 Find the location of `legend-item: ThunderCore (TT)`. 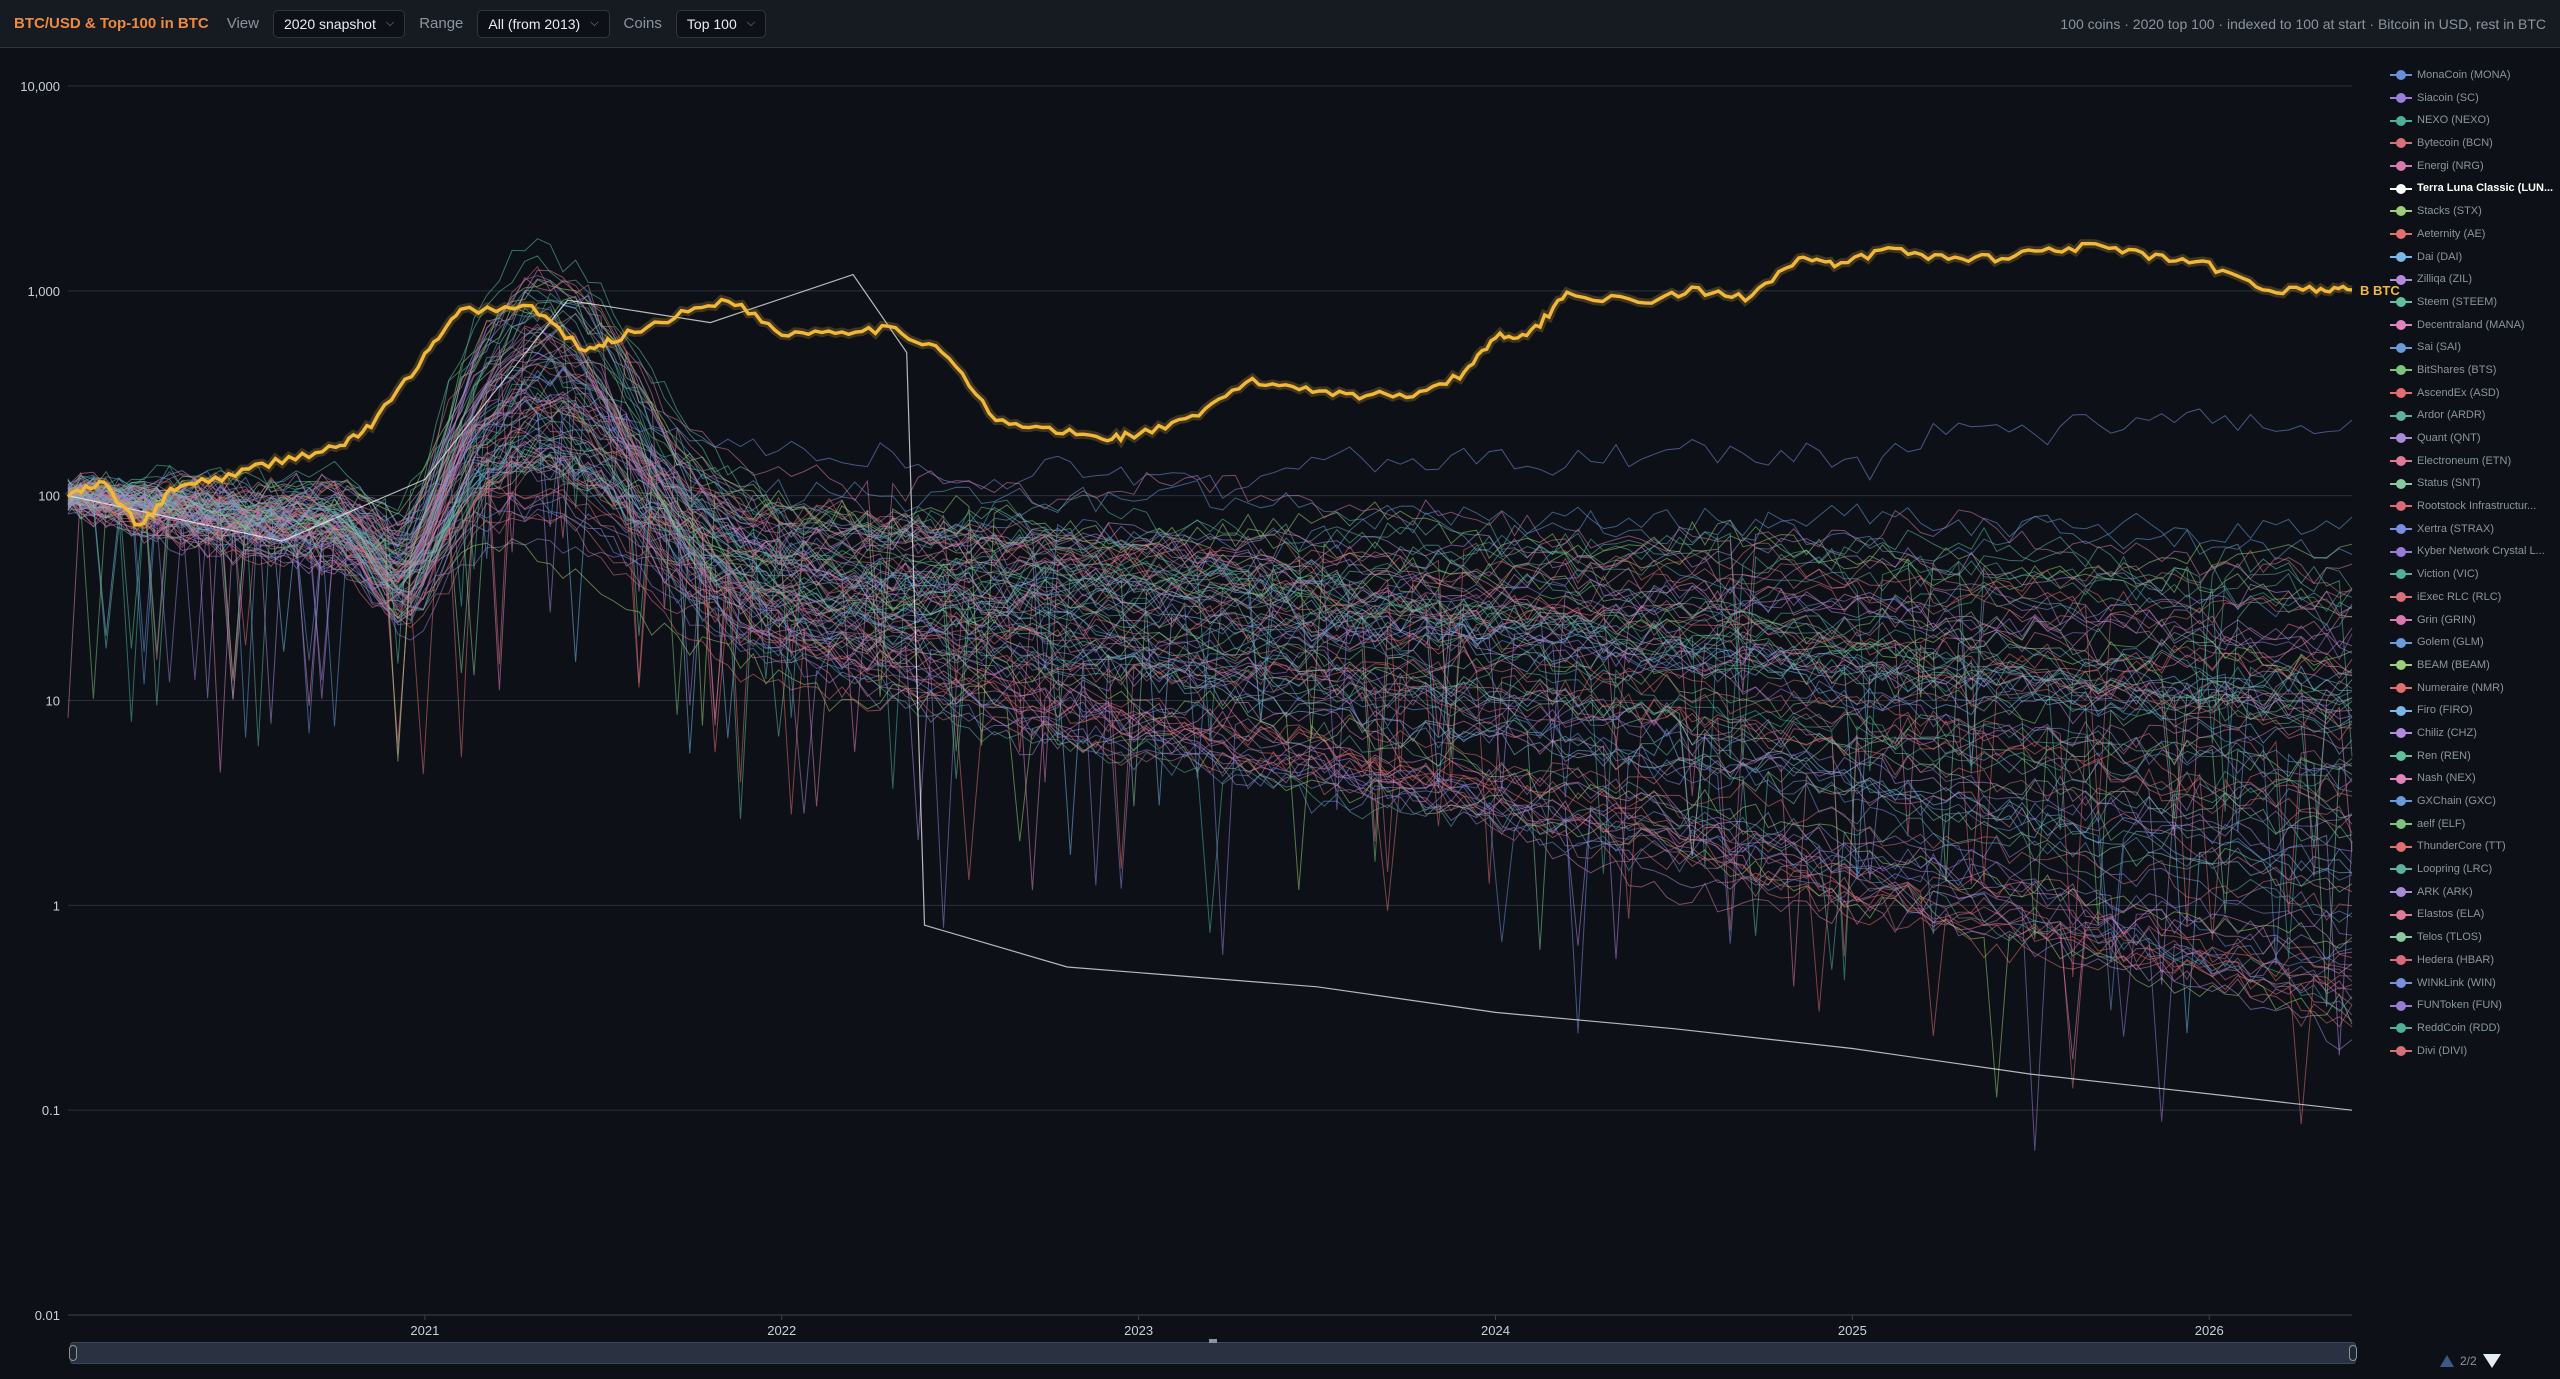

legend-item: ThunderCore (TT) is located at coordinates (2474, 846).